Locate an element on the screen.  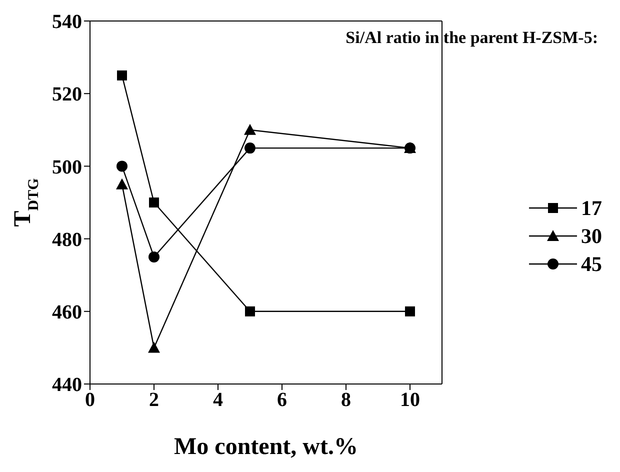
x-tick-label: 2 is located at coordinates (154, 400).